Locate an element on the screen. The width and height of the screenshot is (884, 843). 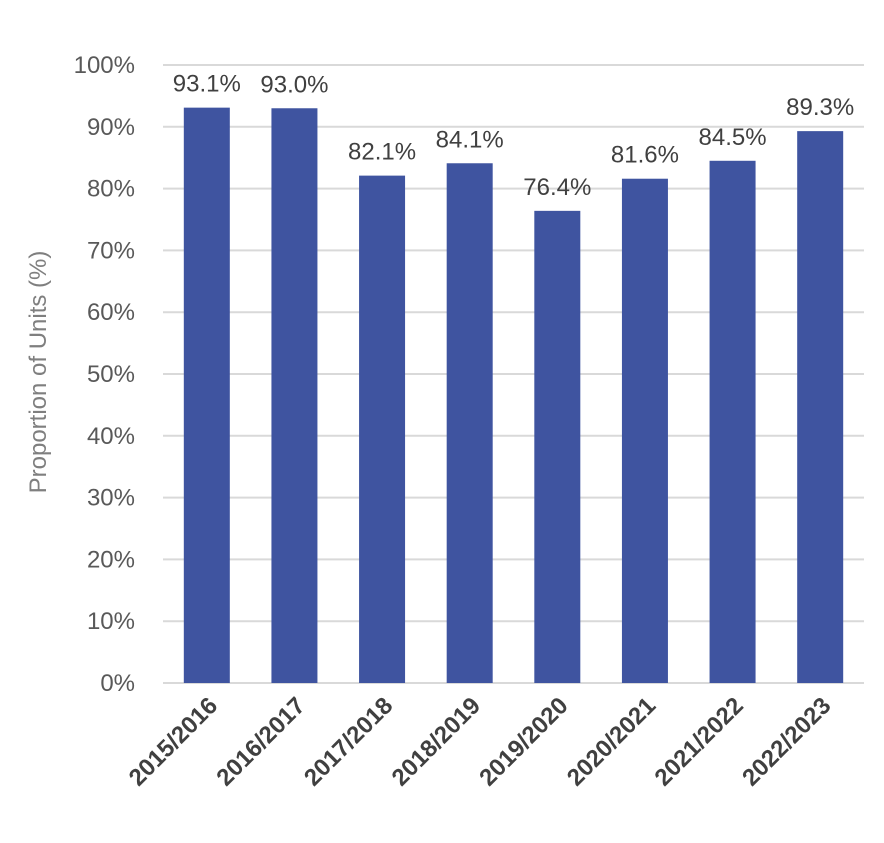
x-tick-label: 2021/2022 is located at coordinates (698, 741).